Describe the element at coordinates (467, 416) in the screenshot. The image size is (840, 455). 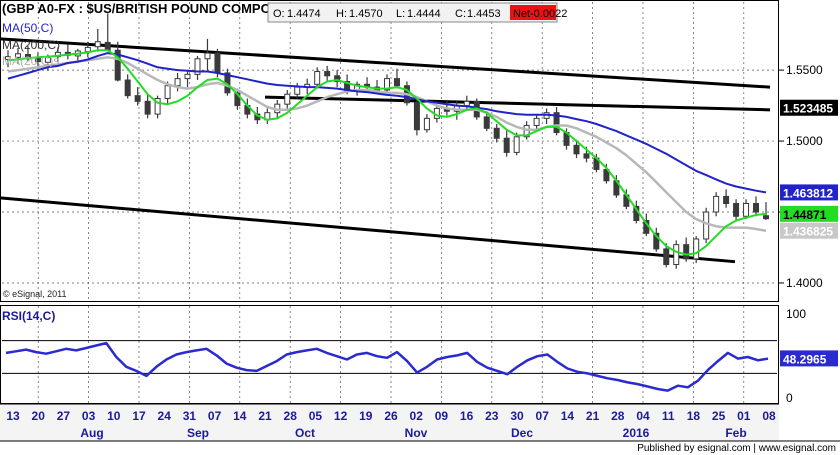
I see `x-tick-label: 16` at that location.